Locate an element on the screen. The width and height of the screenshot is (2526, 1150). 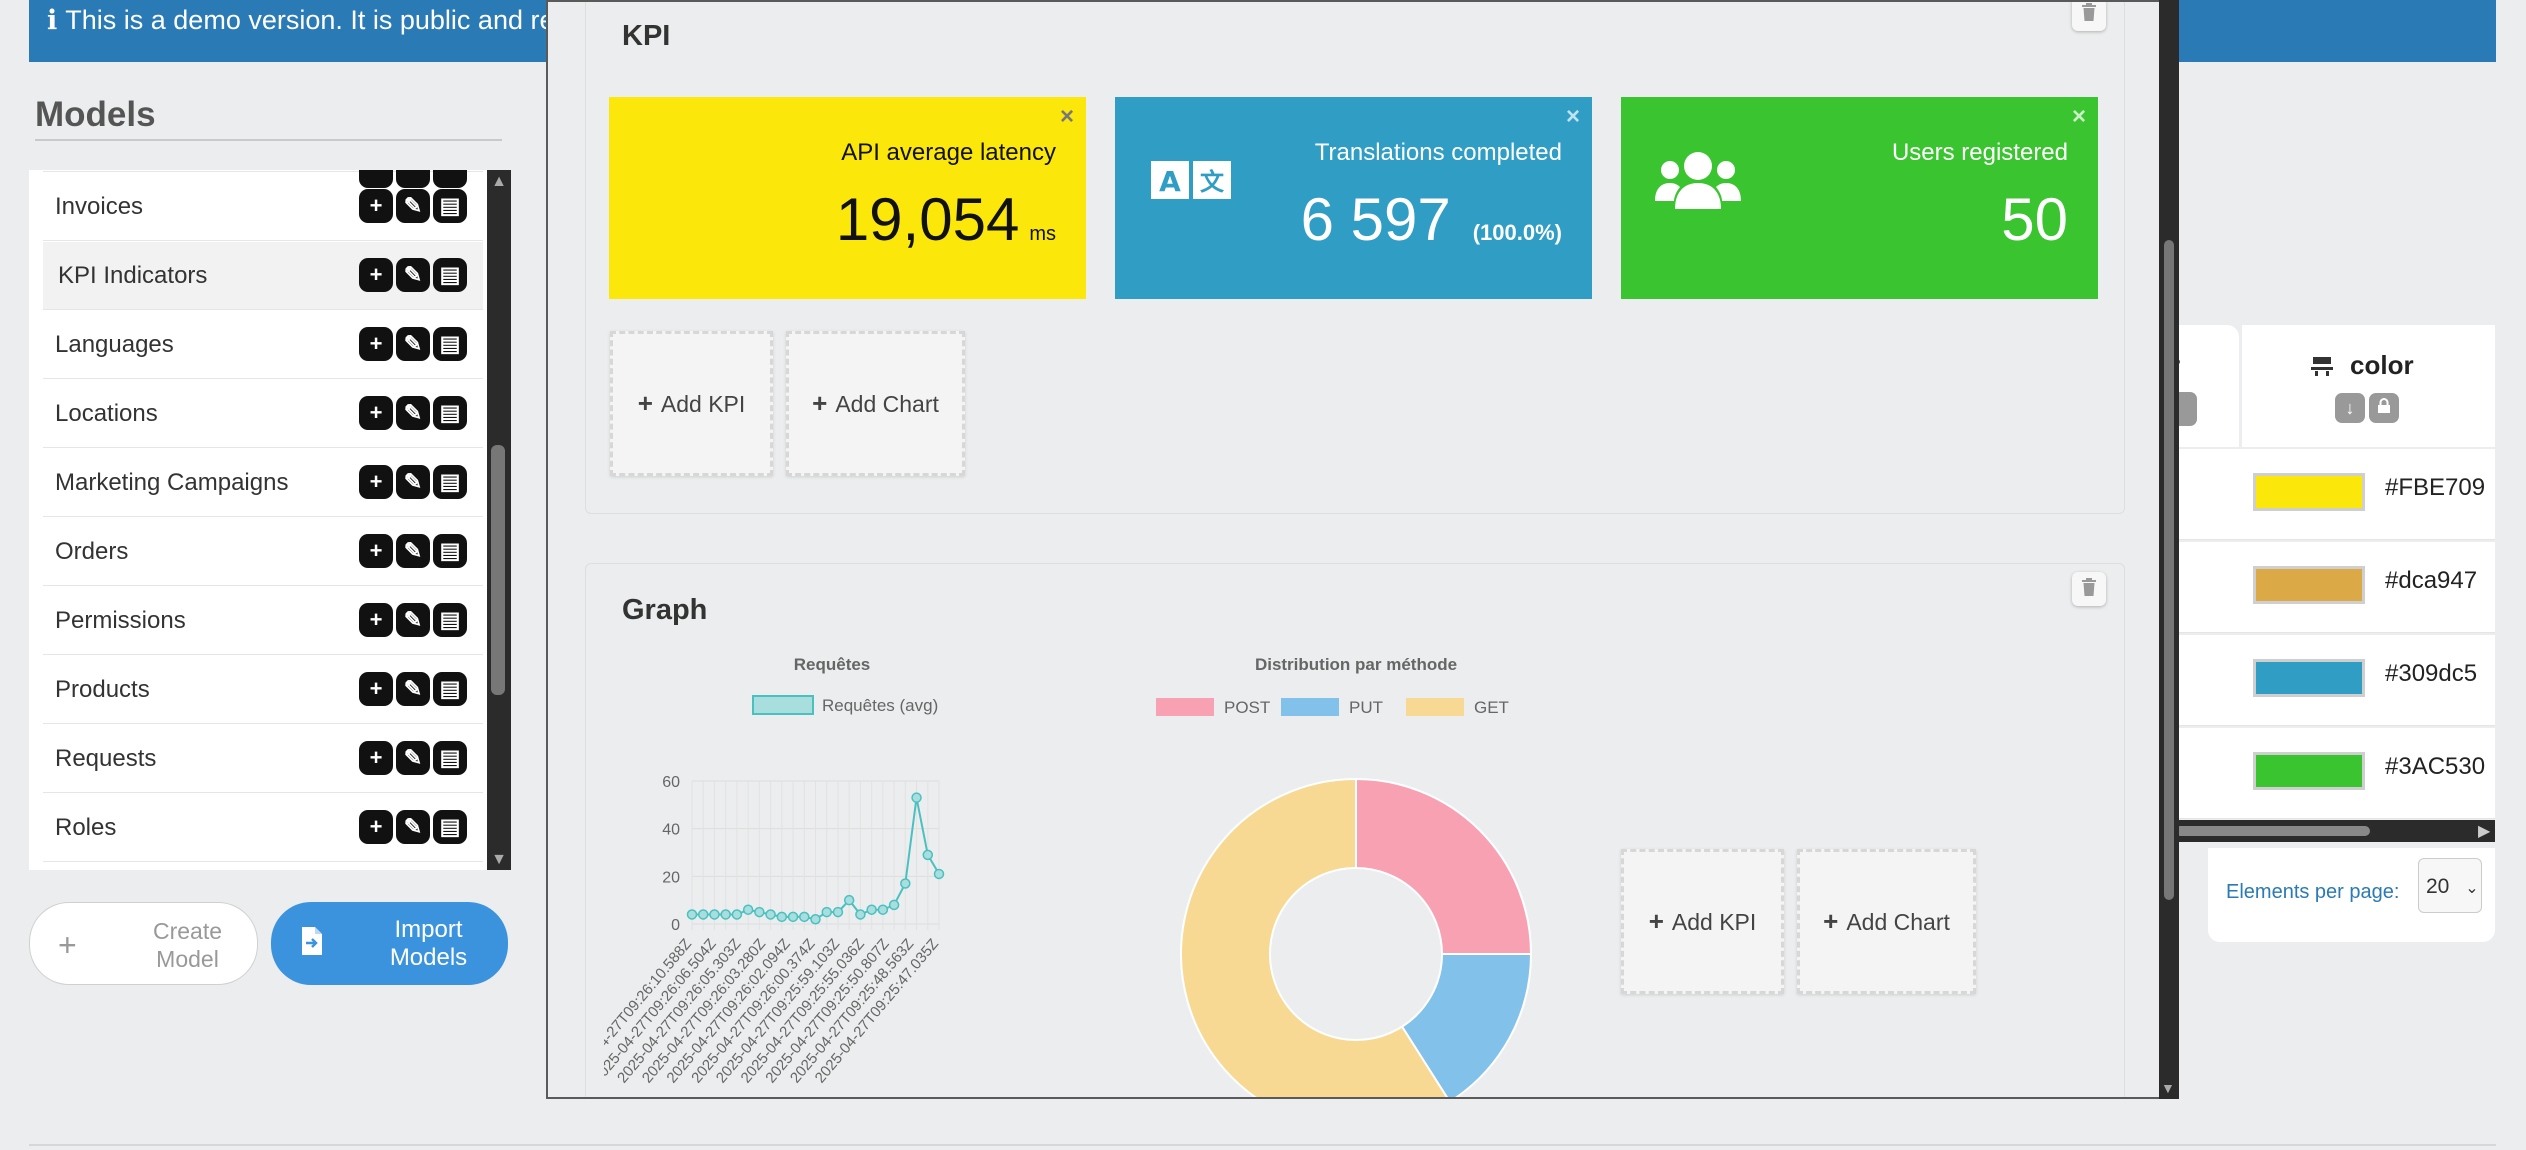
table-scroll-thumb is located at coordinates (2272, 831).